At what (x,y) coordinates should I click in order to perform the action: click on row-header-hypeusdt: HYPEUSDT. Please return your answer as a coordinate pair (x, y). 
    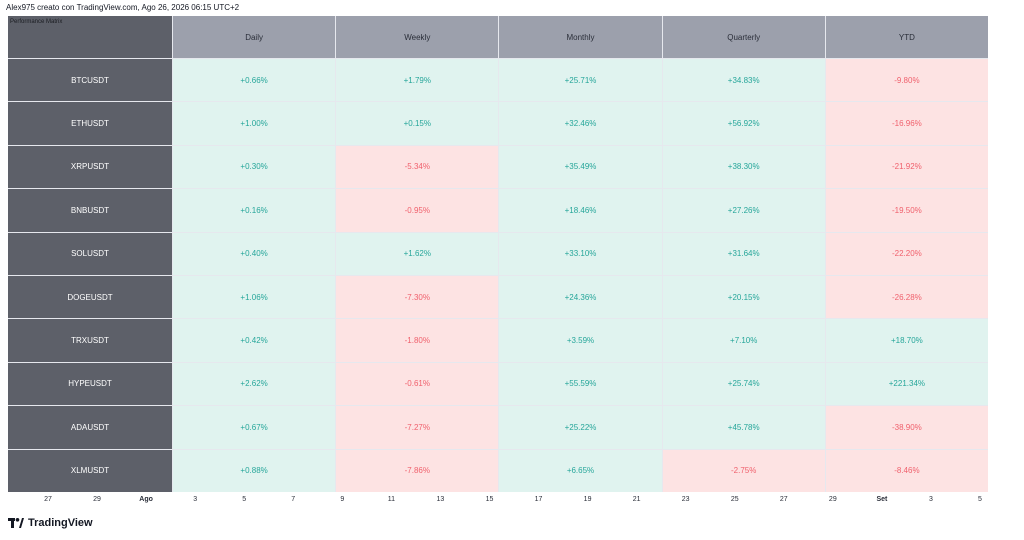
    Looking at the image, I should click on (90, 384).